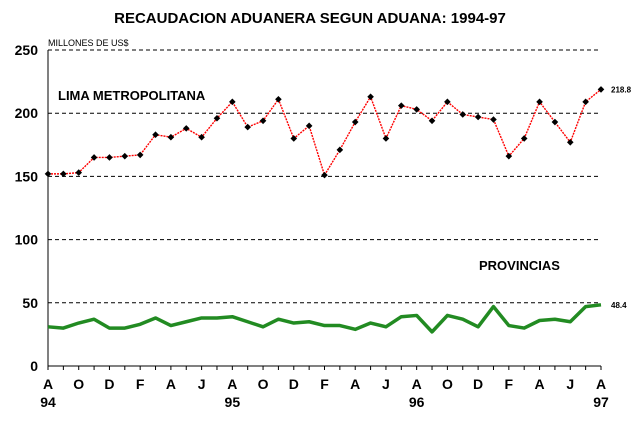  I want to click on series-line-provincias, so click(324, 318).